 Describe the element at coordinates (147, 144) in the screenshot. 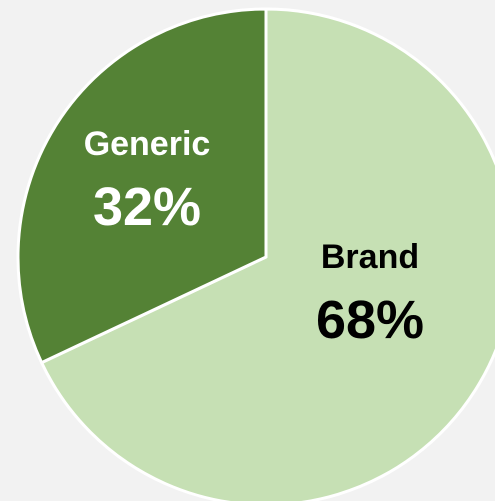

I see `generic-label: Generic` at that location.